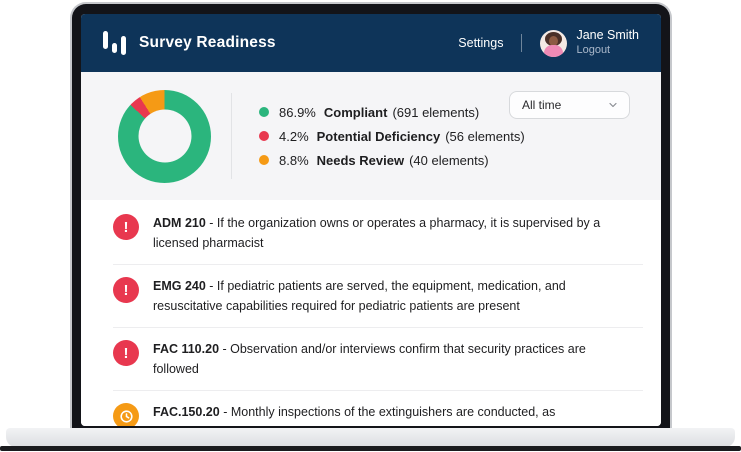 This screenshot has width=741, height=452. Describe the element at coordinates (485, 136) in the screenshot. I see `legend-count: (56 elements)` at that location.